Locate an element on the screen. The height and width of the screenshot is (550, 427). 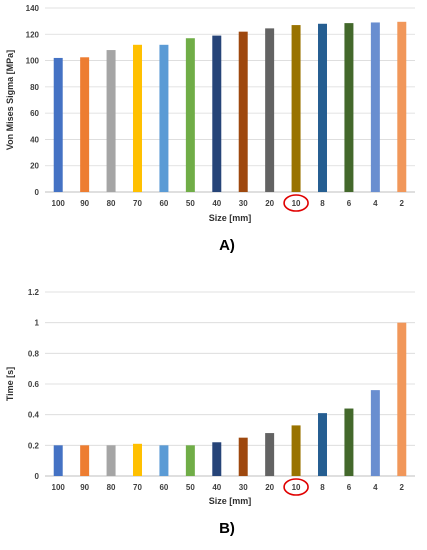
y-tick-label: 0.6 is located at coordinates (34, 384).